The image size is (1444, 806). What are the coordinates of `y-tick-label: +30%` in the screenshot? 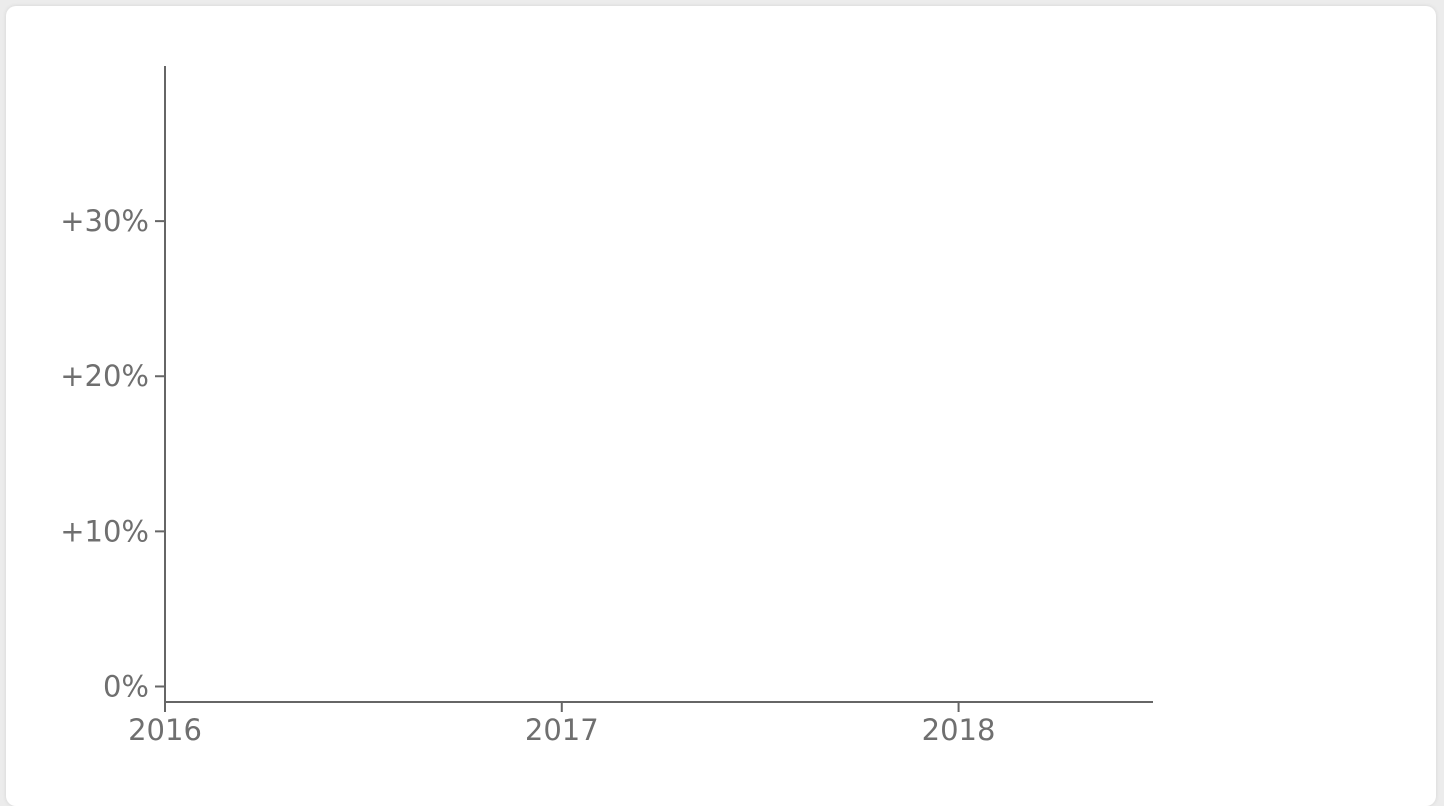 It's located at (104, 221).